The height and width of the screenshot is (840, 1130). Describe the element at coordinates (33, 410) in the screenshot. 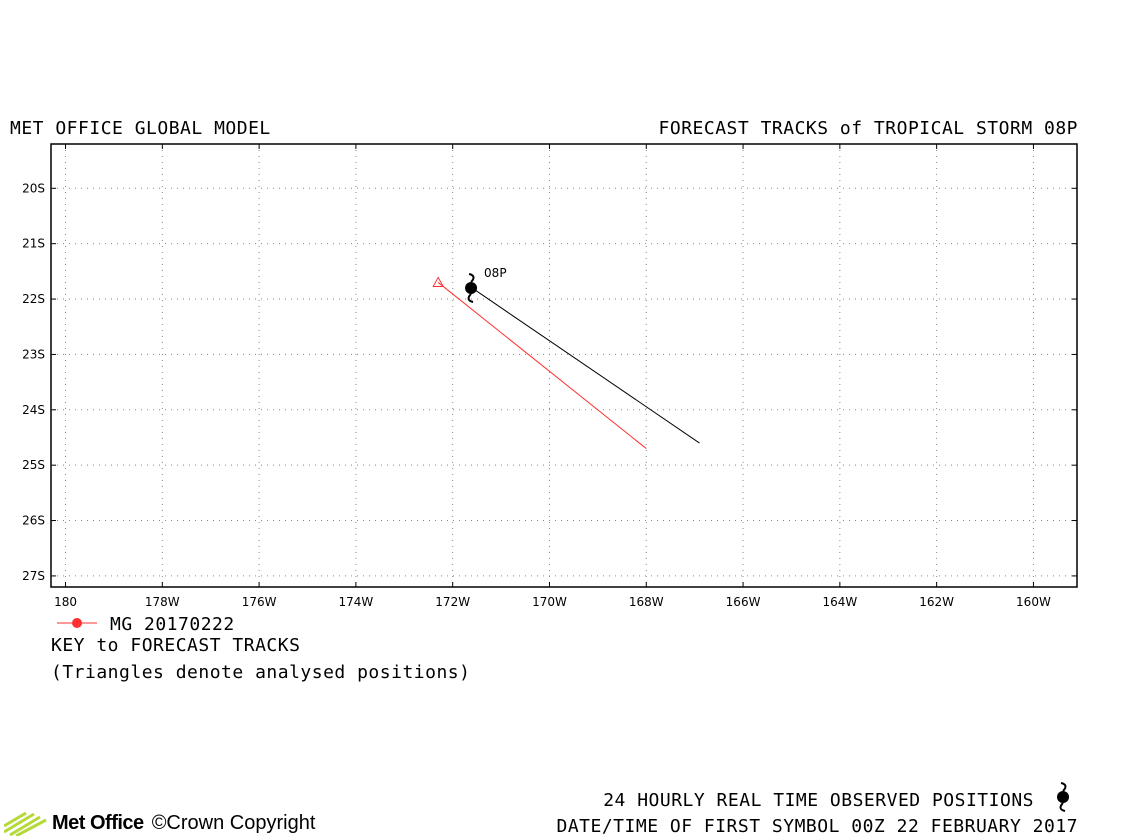

I see `lat-tick-label: 24S` at that location.